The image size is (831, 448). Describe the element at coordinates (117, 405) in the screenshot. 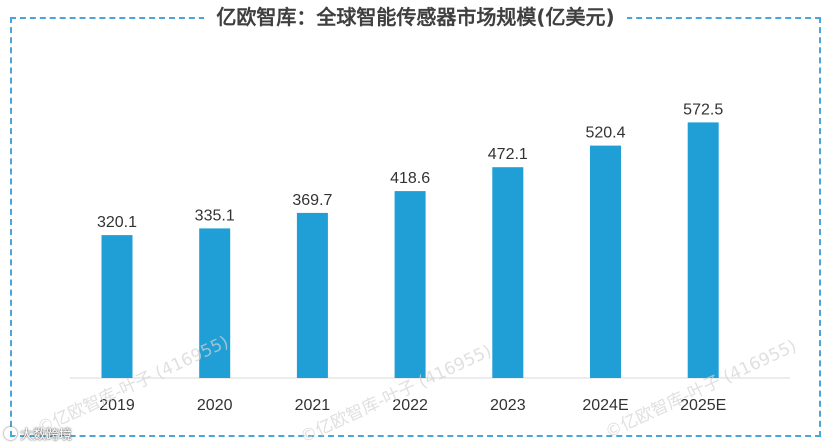

I see `x-tick-label-2019: 2019` at that location.